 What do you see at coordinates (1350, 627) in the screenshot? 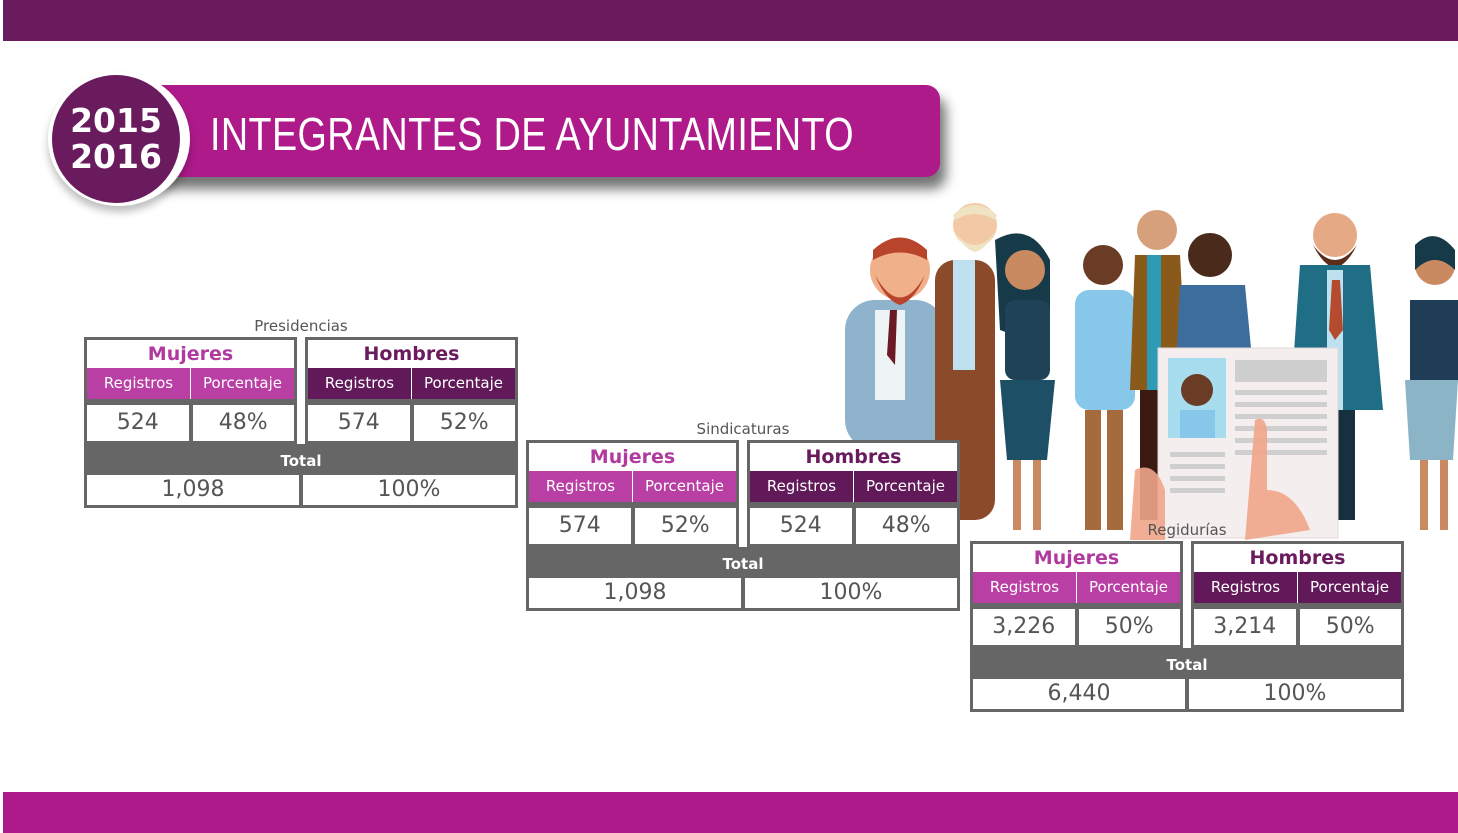
I see `hombres-porcentaje: 50%` at bounding box center [1350, 627].